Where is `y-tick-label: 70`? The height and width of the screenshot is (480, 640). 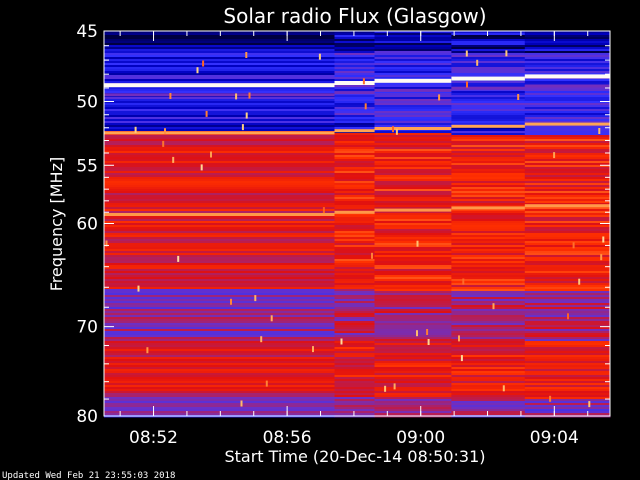
y-tick-label: 70 is located at coordinates (87, 328).